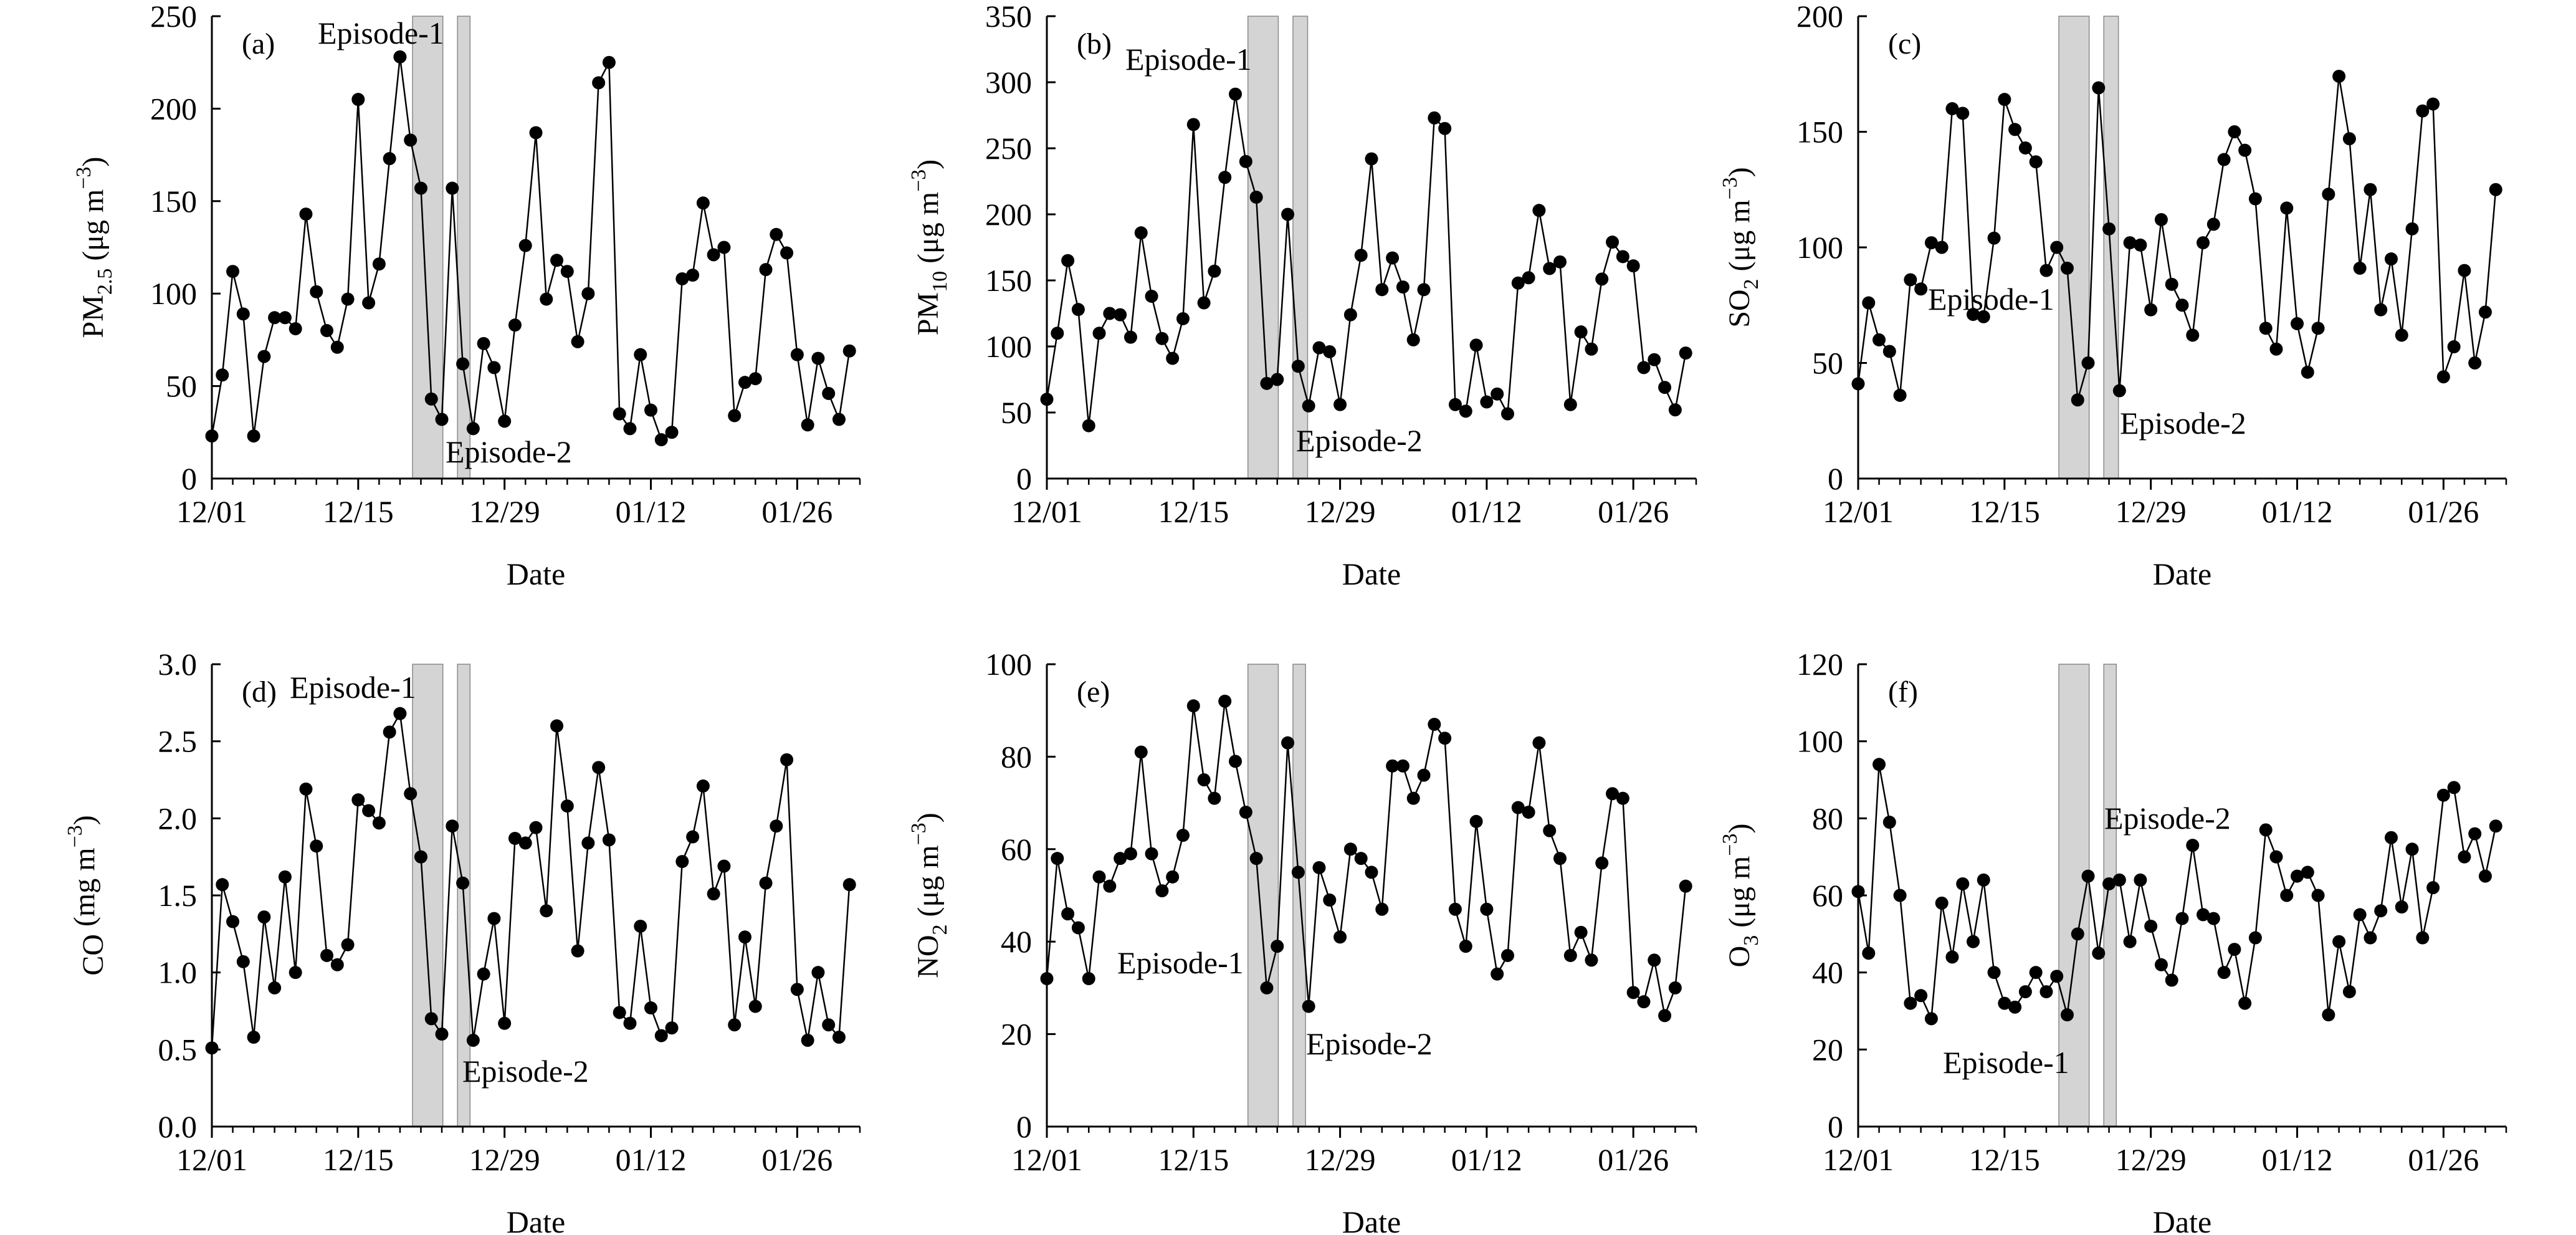 Image resolution: width=2576 pixels, height=1235 pixels. Describe the element at coordinates (189, 478) in the screenshot. I see `y-tick-label: 0` at that location.